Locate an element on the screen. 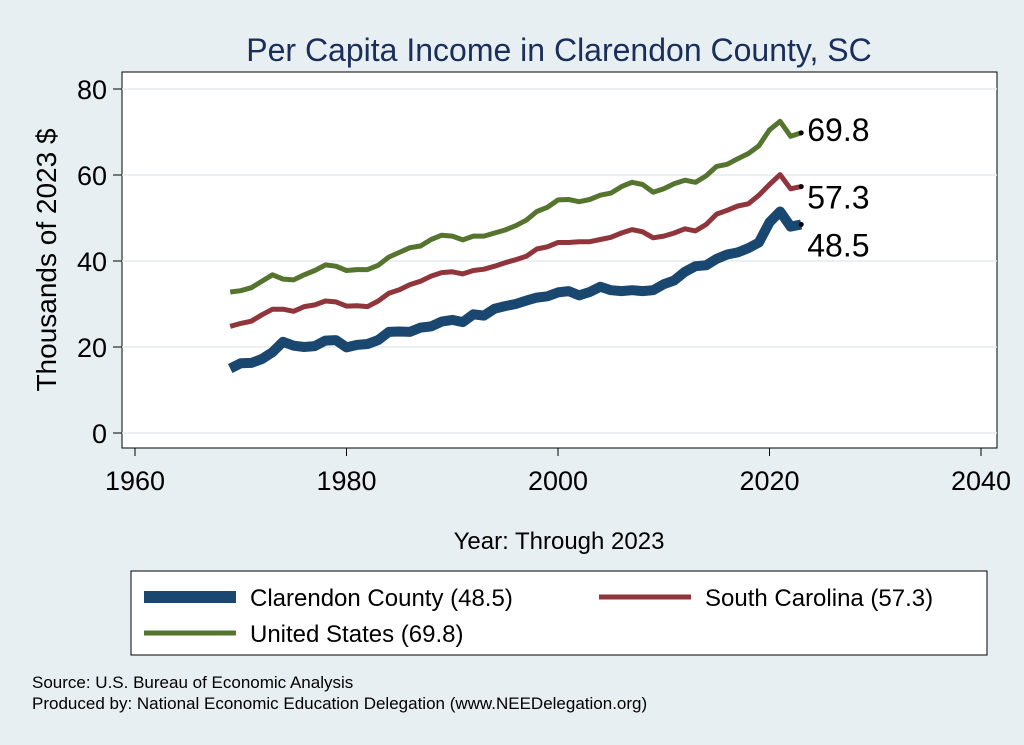 This screenshot has width=1024, height=745. series-line-united-states is located at coordinates (515, 206).